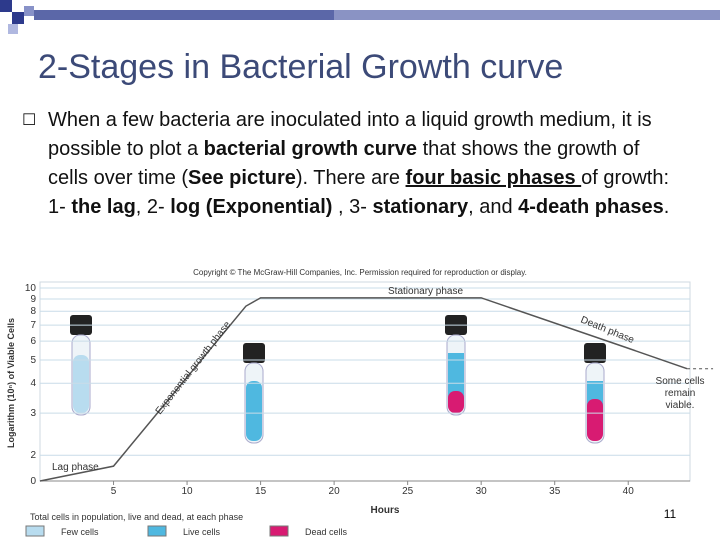 The height and width of the screenshot is (540, 720). Describe the element at coordinates (493, 178) in the screenshot. I see `bullet-run: four basic phases` at that location.